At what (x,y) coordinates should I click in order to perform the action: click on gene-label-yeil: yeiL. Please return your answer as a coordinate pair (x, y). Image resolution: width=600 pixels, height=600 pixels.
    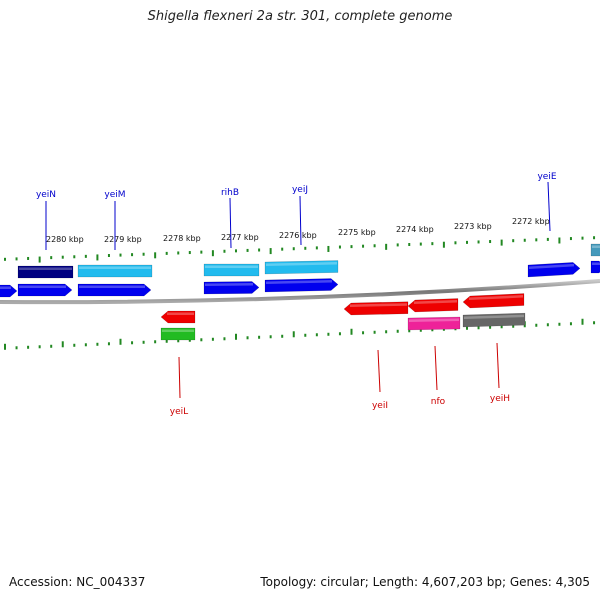
    Looking at the image, I should click on (179, 412).